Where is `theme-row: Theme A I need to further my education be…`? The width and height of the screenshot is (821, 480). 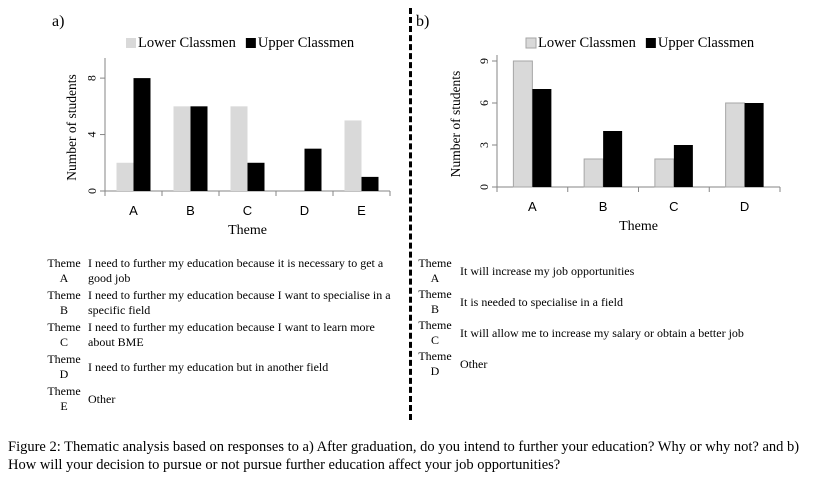 theme-row: Theme A I need to further my education be… is located at coordinates (222, 271).